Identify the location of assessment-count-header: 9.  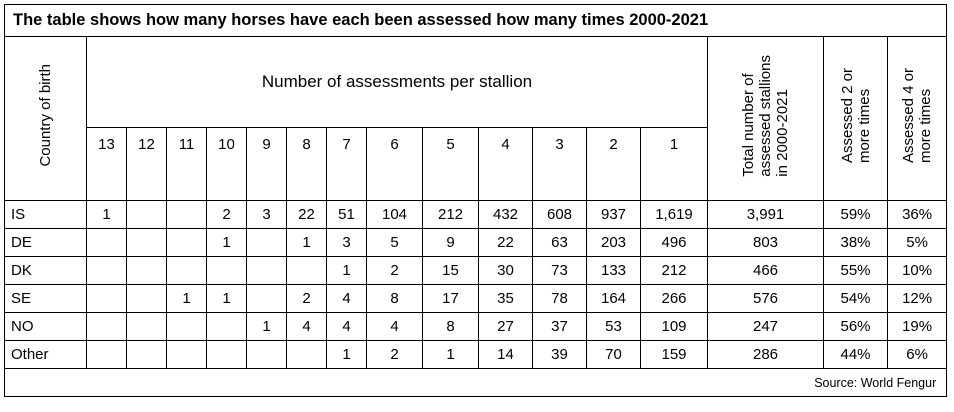
(266, 164).